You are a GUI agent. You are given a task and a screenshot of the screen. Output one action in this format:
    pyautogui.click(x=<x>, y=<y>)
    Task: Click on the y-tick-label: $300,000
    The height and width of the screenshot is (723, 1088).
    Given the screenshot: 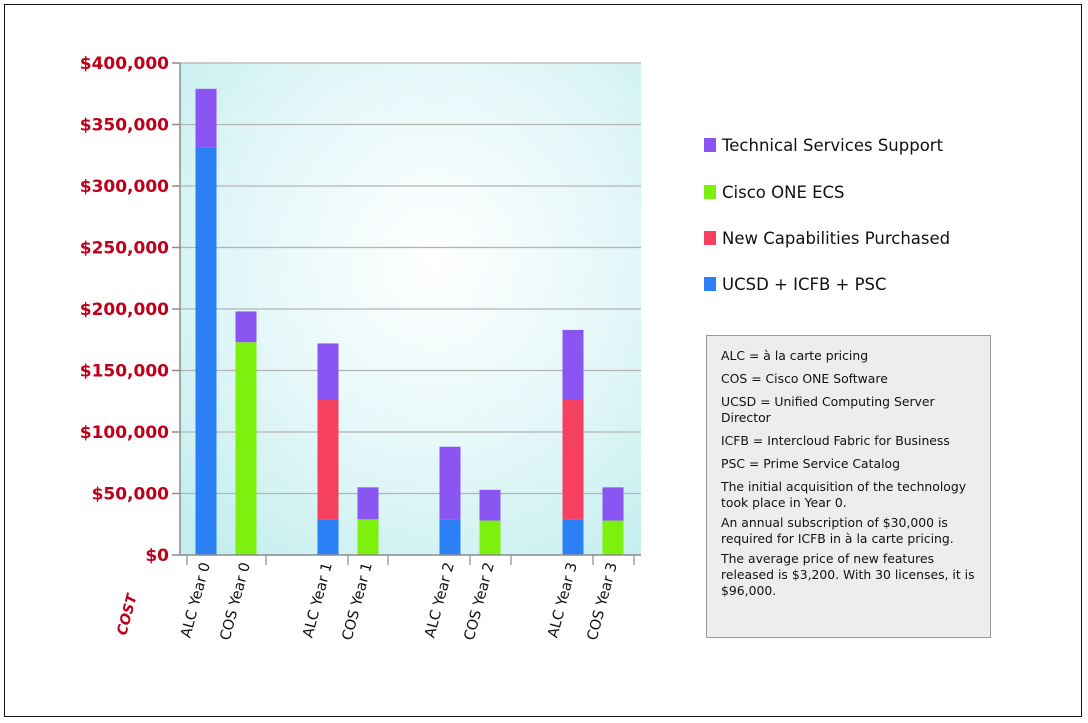 What is the action you would take?
    pyautogui.click(x=124, y=187)
    